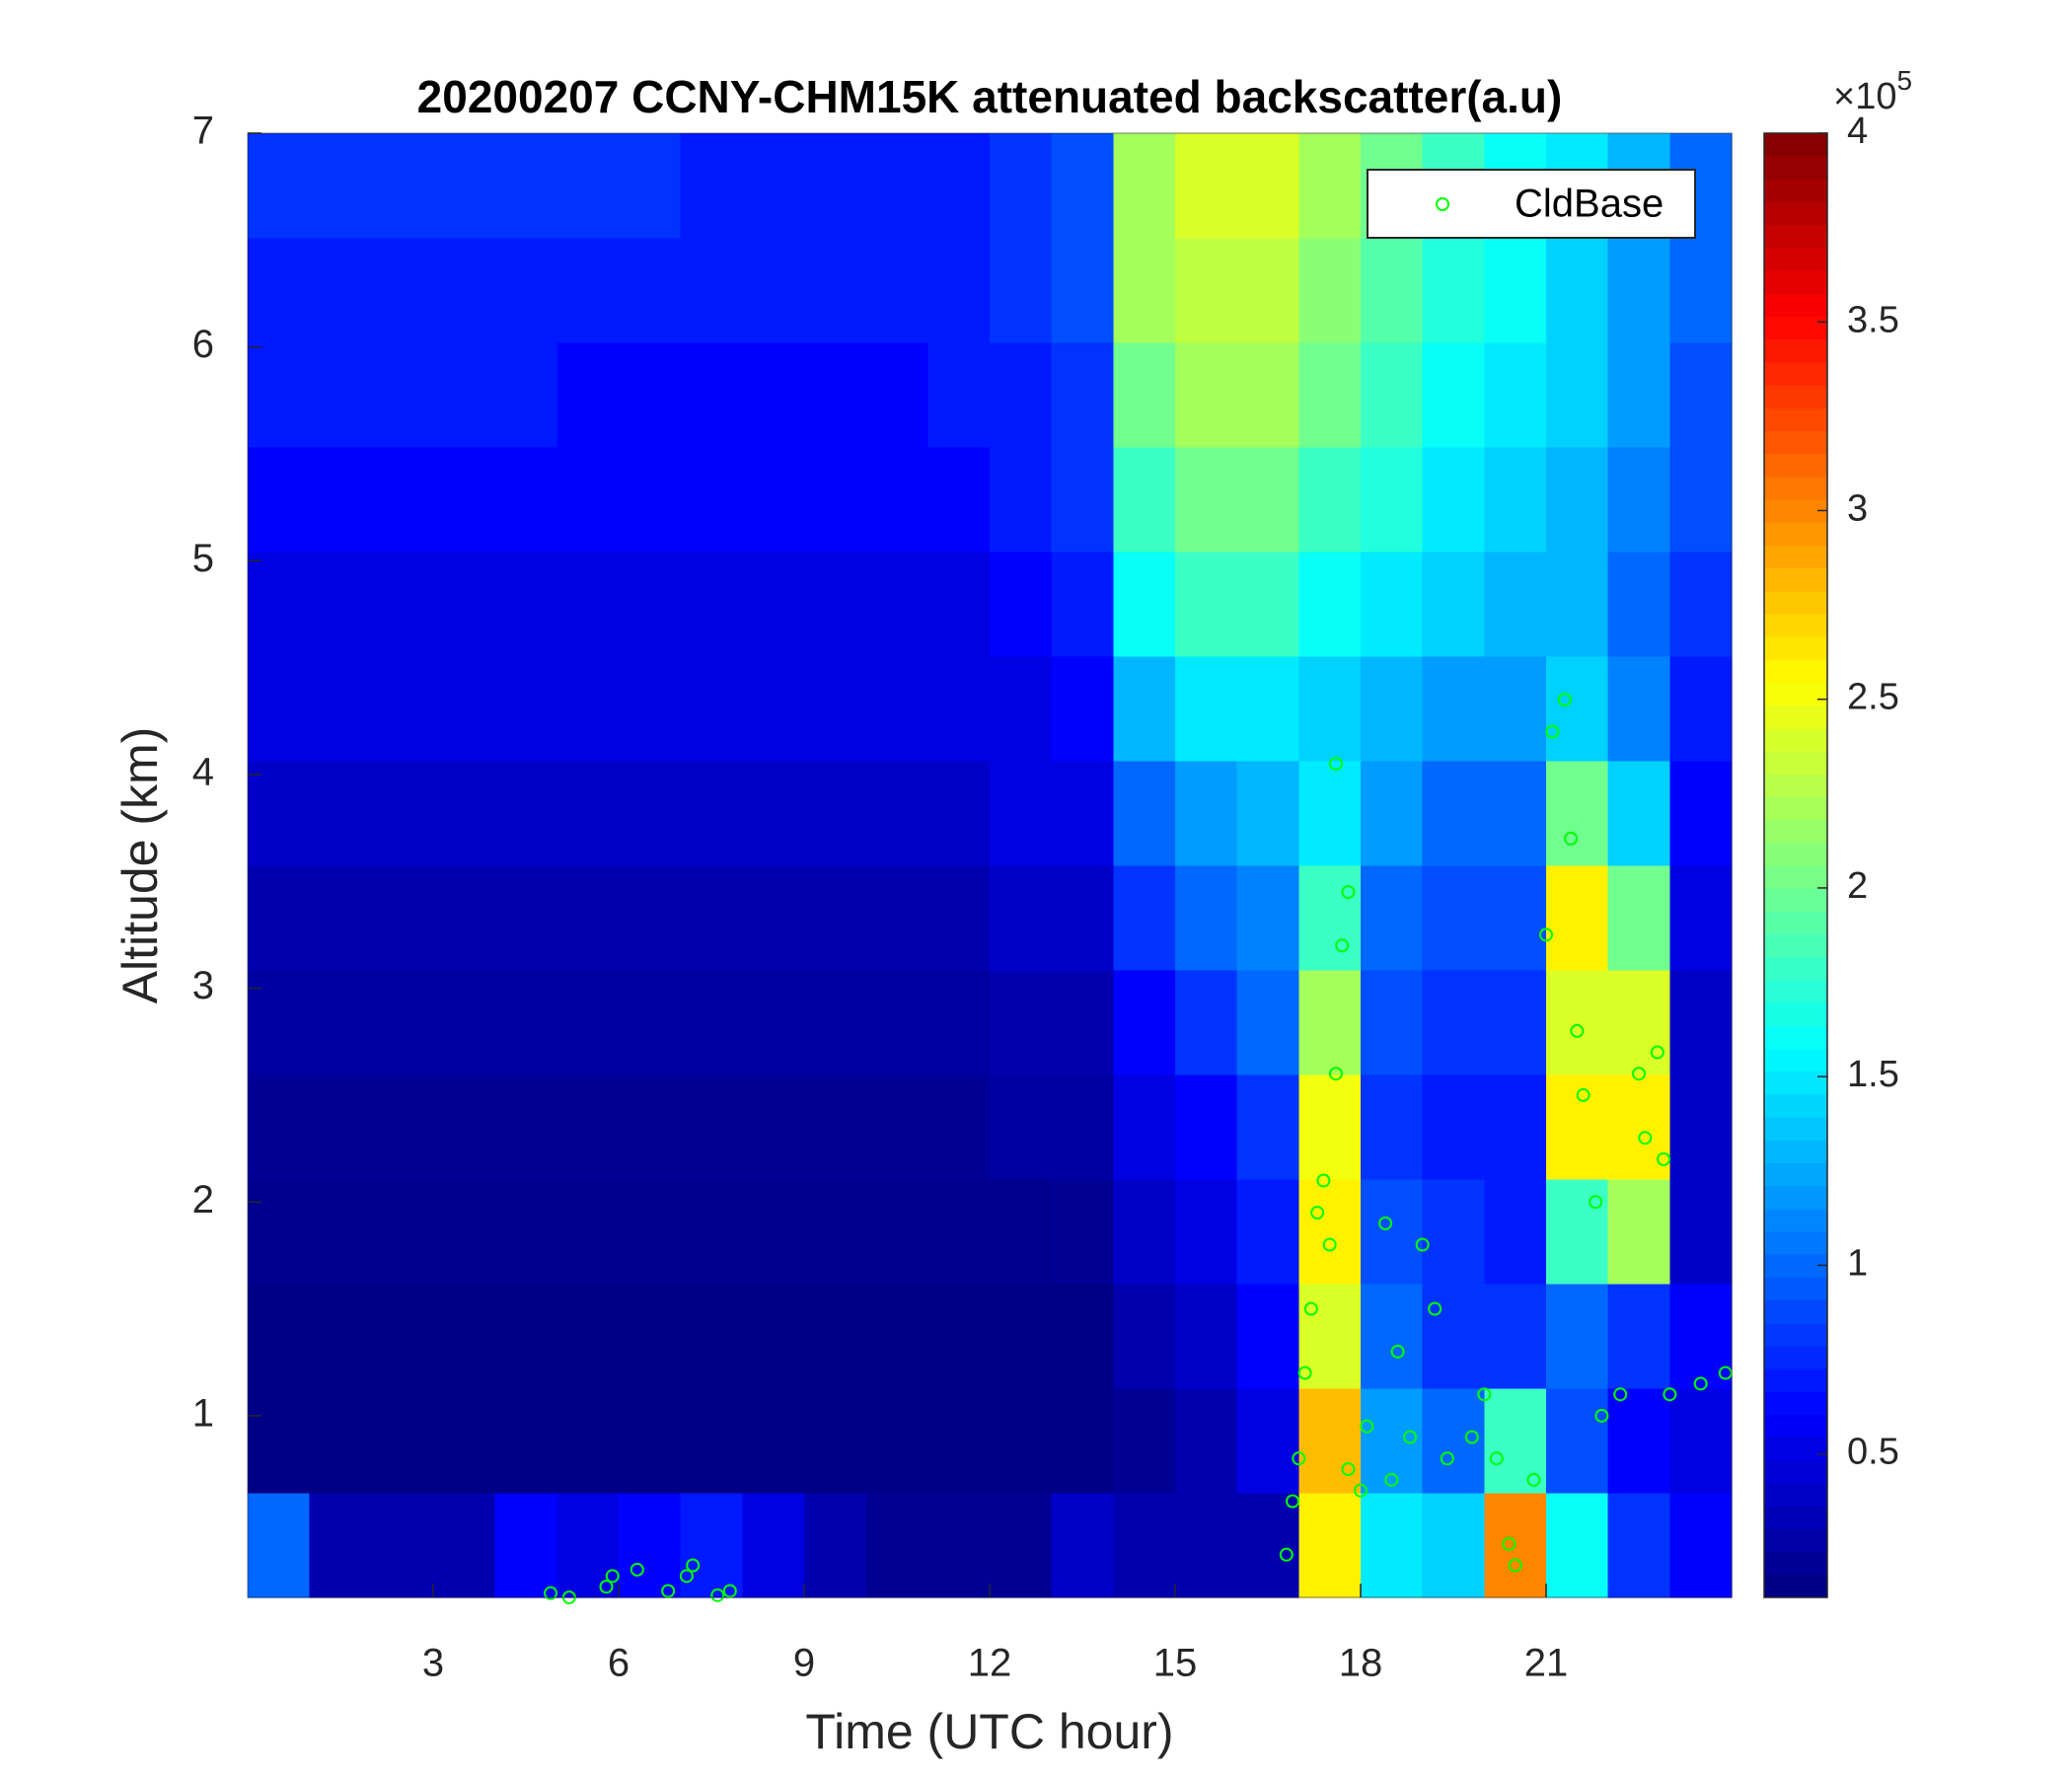 Image resolution: width=2072 pixels, height=1776 pixels. What do you see at coordinates (1858, 886) in the screenshot?
I see `colorbar-tick-label: 2` at bounding box center [1858, 886].